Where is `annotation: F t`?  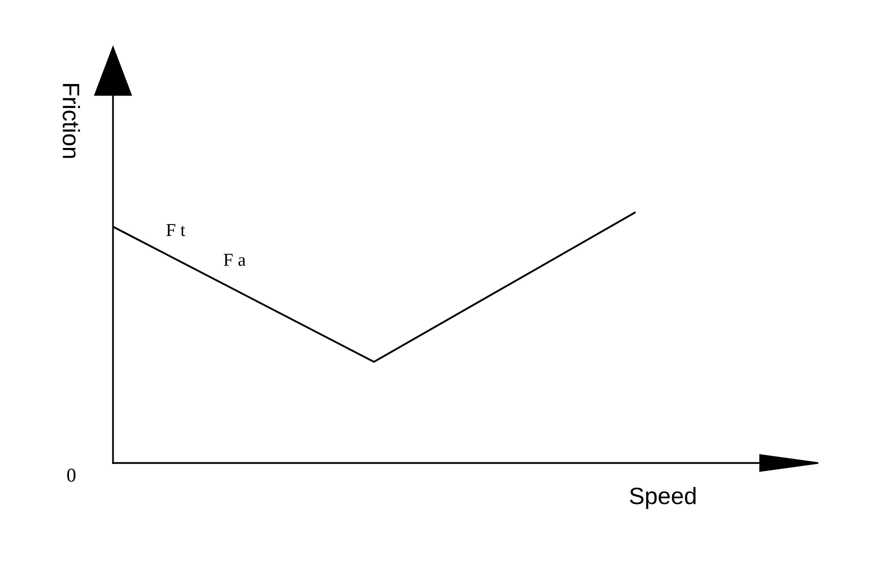 annotation: F t is located at coordinates (176, 230).